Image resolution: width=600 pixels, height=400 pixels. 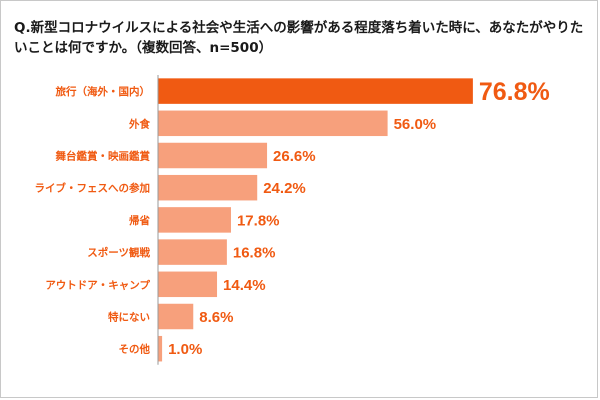 I want to click on category-label: その他, so click(x=135, y=349).